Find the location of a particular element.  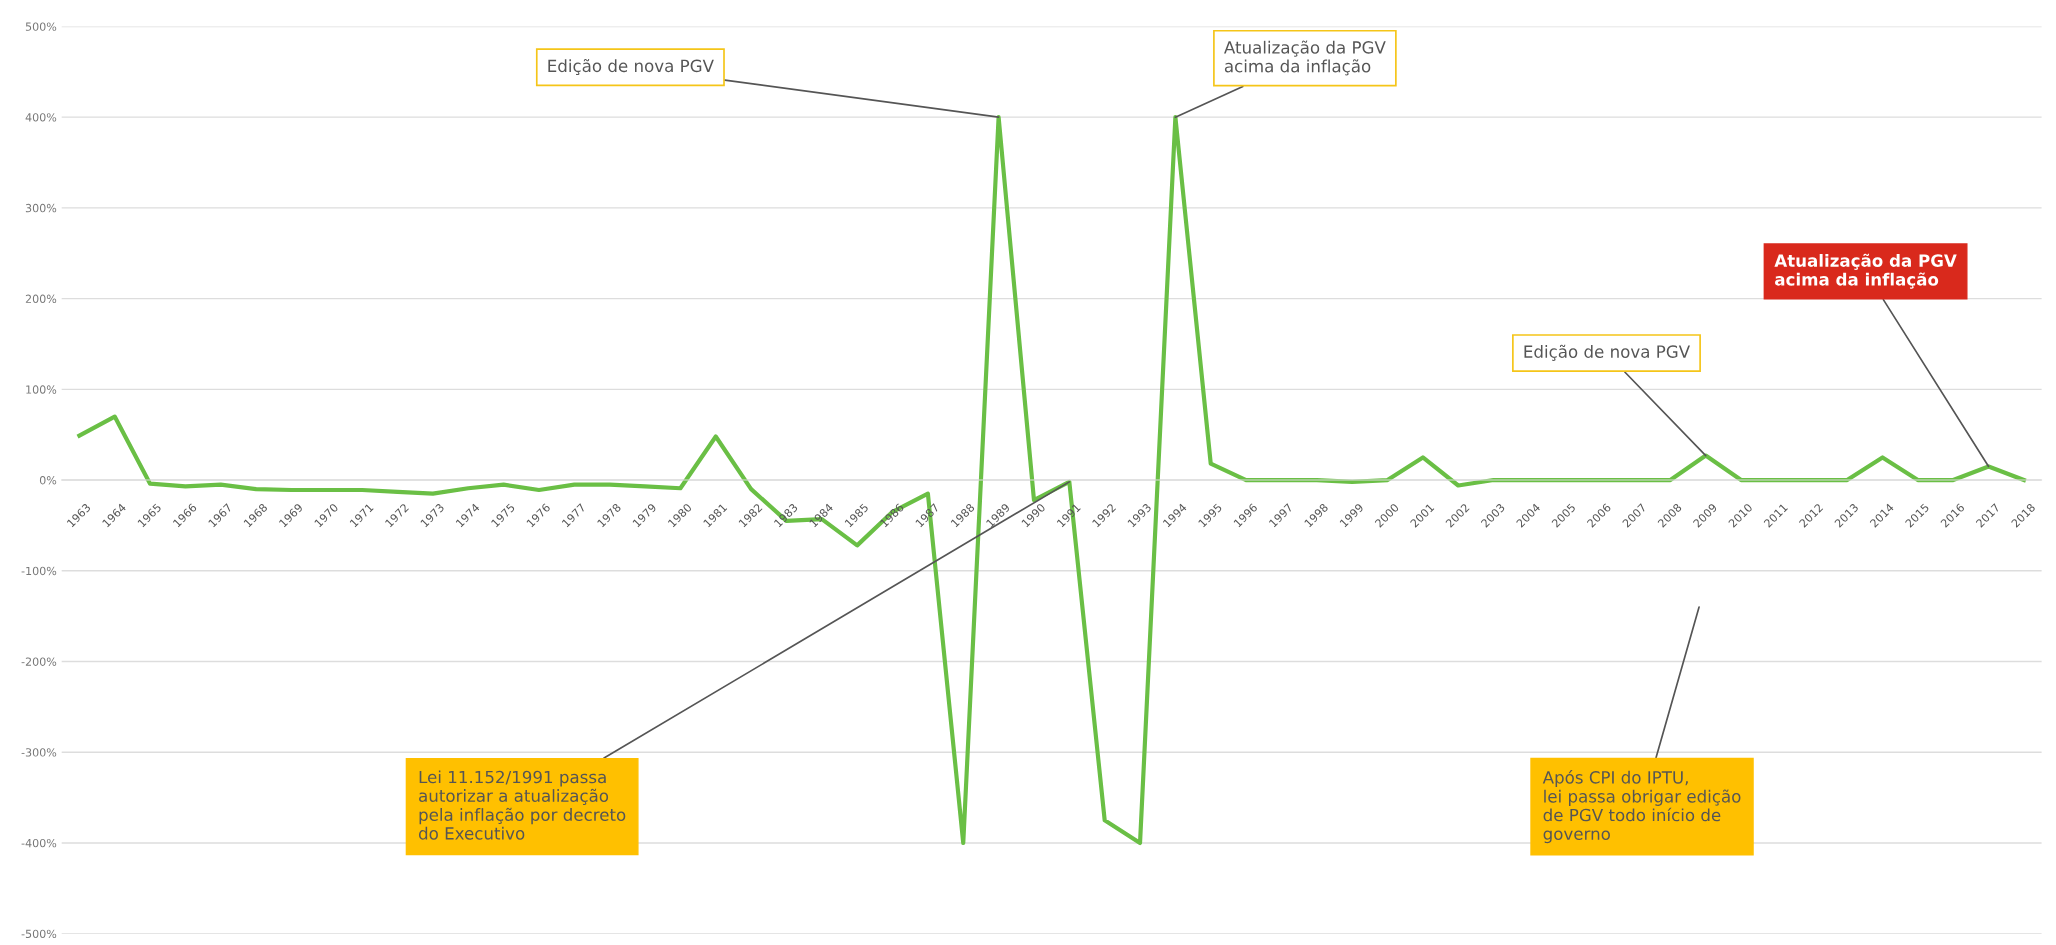

y-tick-label: 300% is located at coordinates (41, 208).